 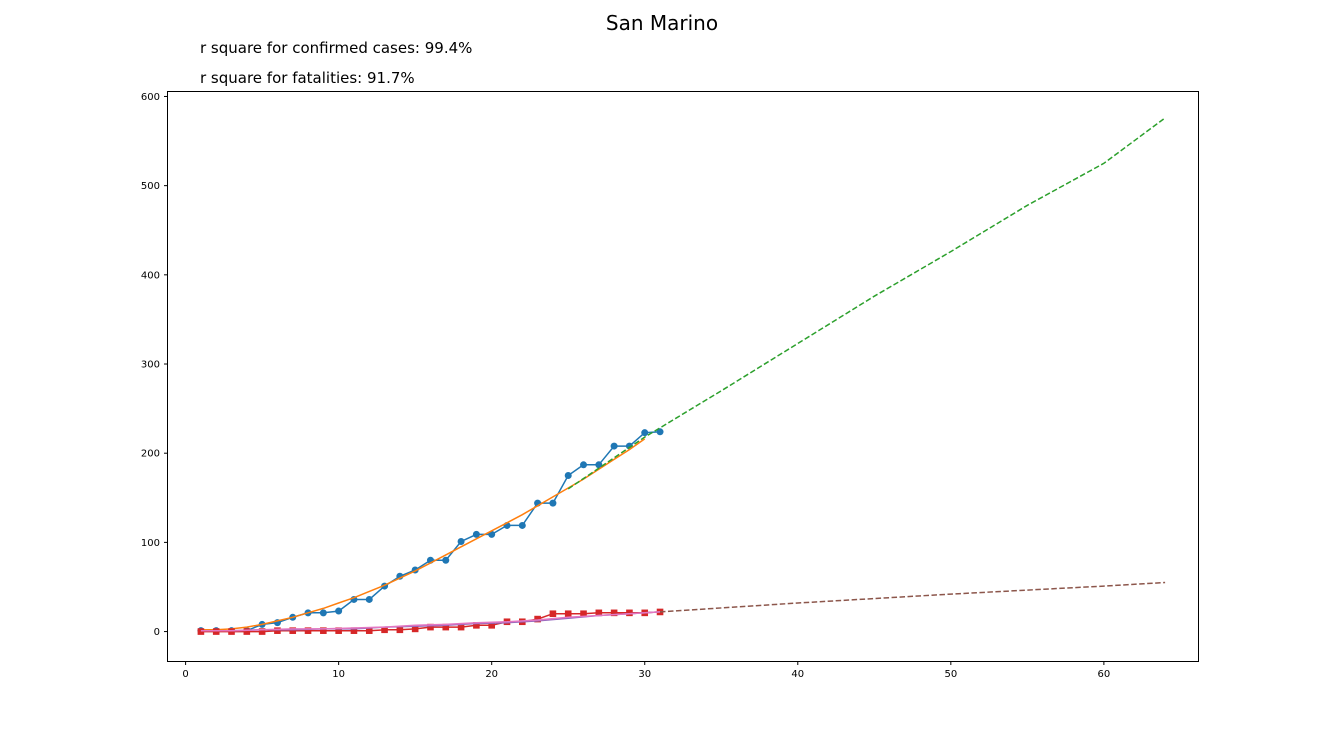 What do you see at coordinates (912, 597) in the screenshot?
I see `series-line-fatalities_projection` at bounding box center [912, 597].